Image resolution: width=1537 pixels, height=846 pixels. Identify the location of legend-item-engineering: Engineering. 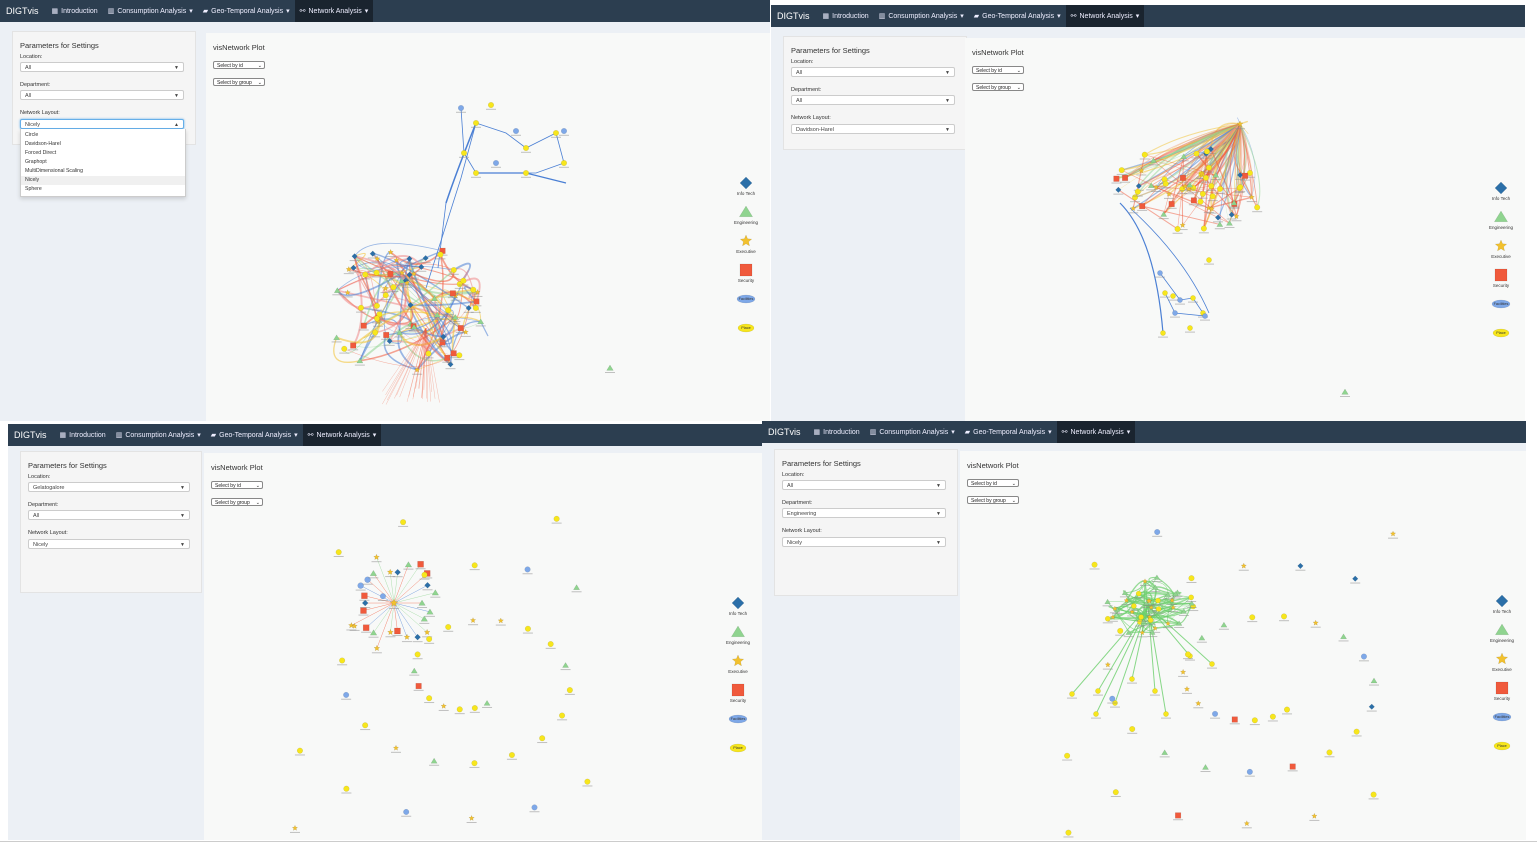
(738, 635).